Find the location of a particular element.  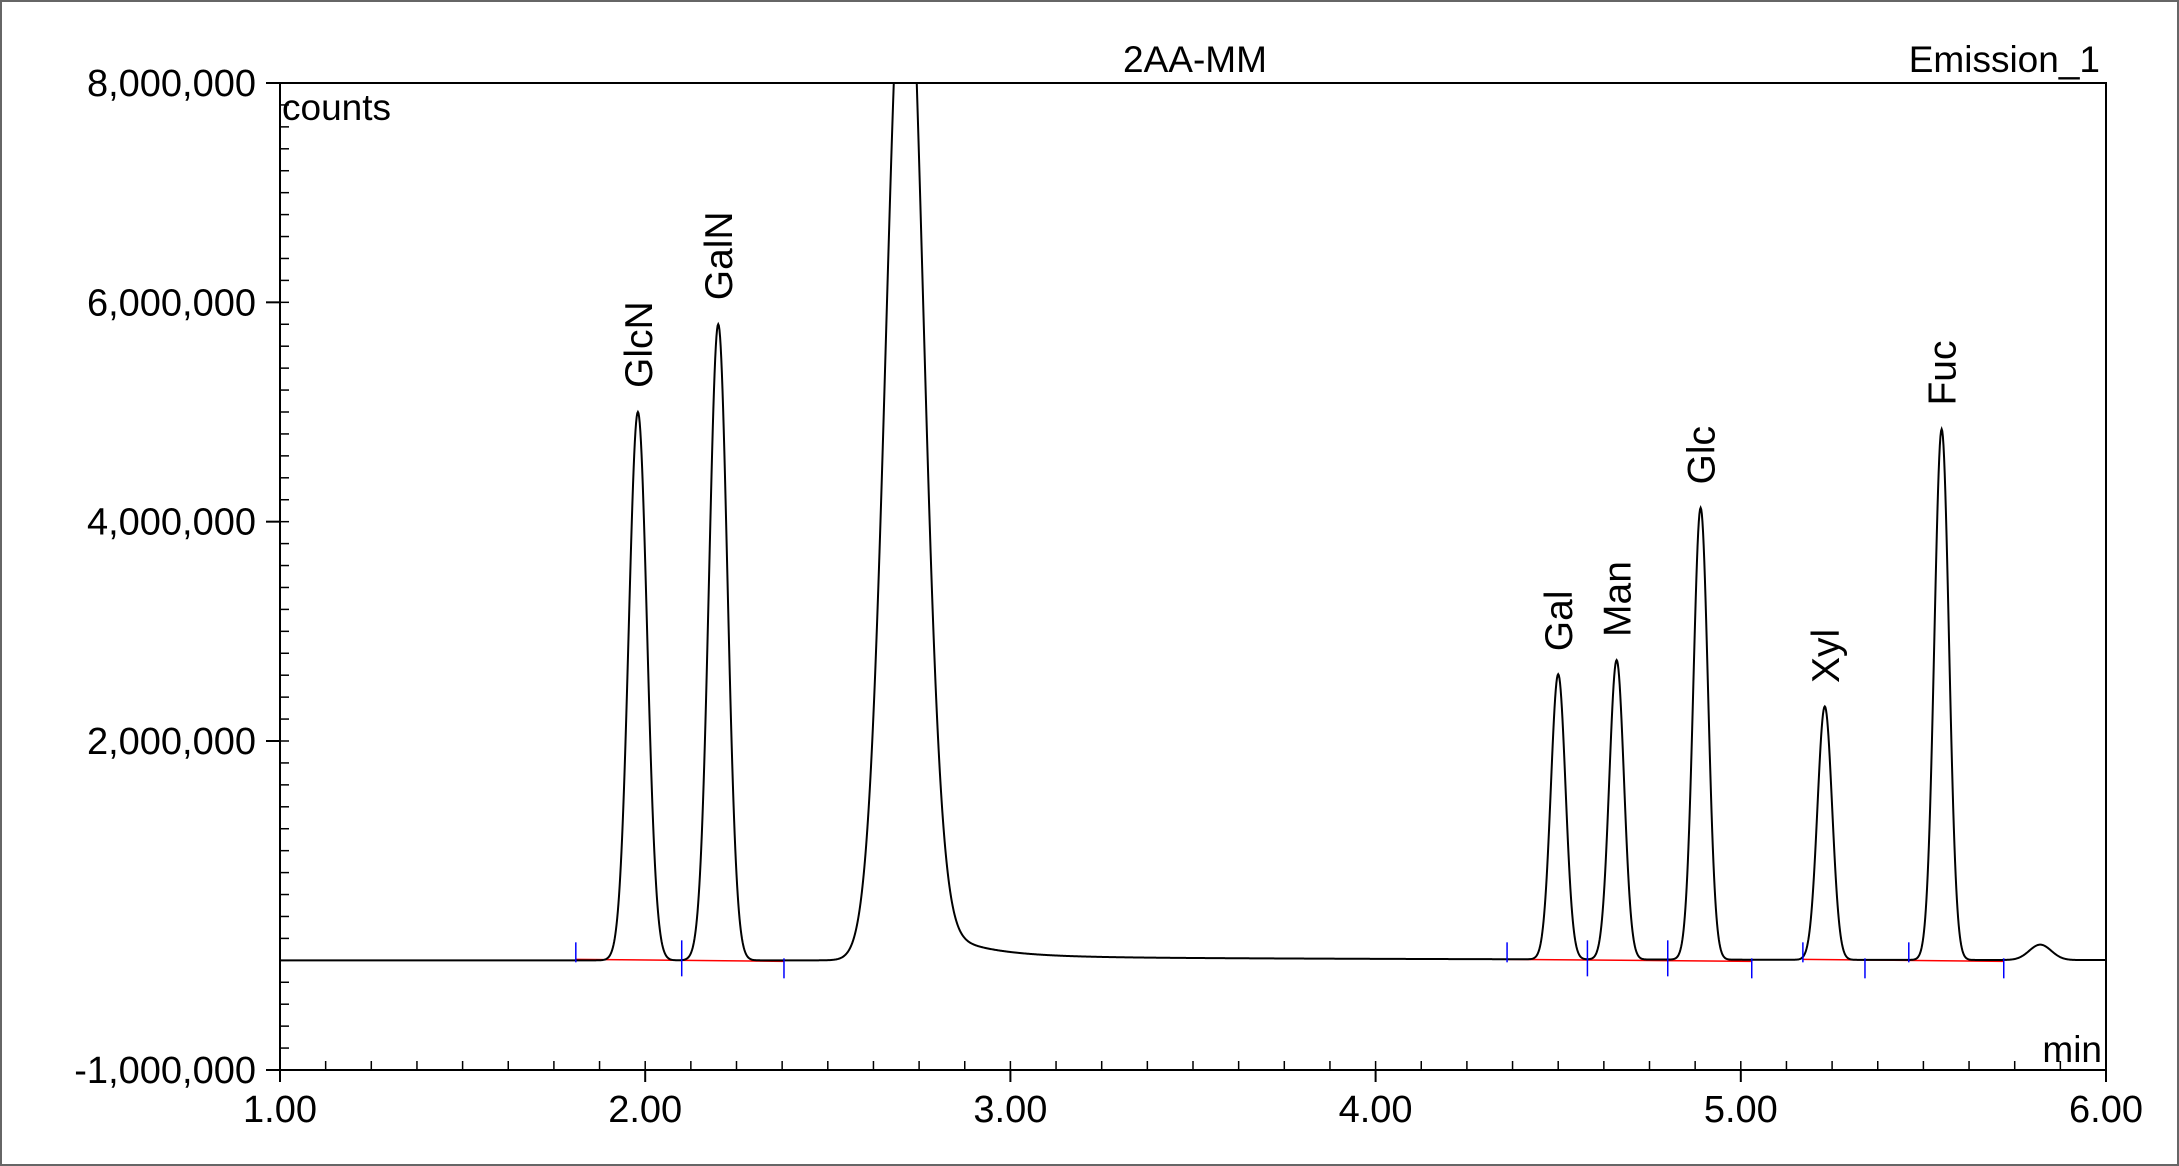

x-tick-label: 5.00 is located at coordinates (1741, 1110).